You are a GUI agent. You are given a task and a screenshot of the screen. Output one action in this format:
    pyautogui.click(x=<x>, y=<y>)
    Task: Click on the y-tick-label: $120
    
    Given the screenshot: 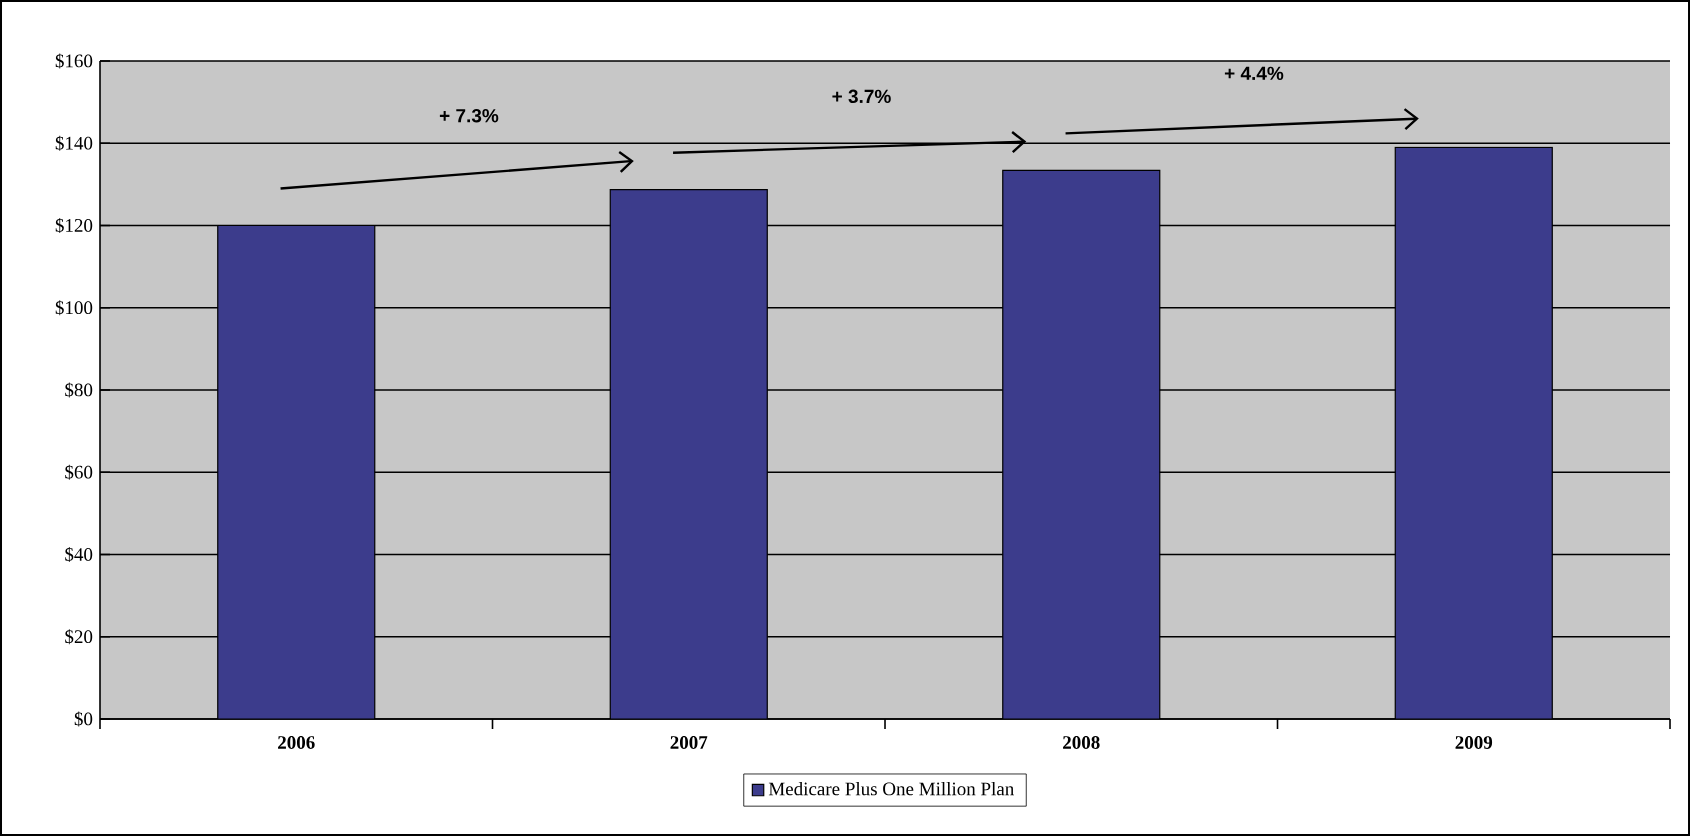 What is the action you would take?
    pyautogui.click(x=74, y=225)
    